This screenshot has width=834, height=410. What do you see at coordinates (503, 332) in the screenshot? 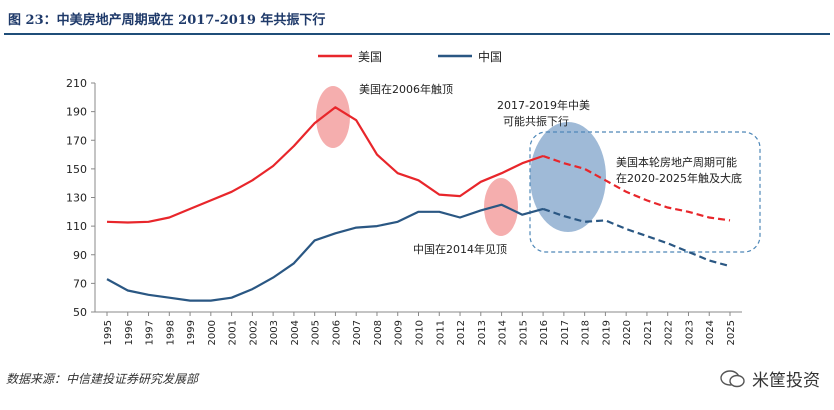
I see `x-tick-label: 2014` at bounding box center [503, 332].